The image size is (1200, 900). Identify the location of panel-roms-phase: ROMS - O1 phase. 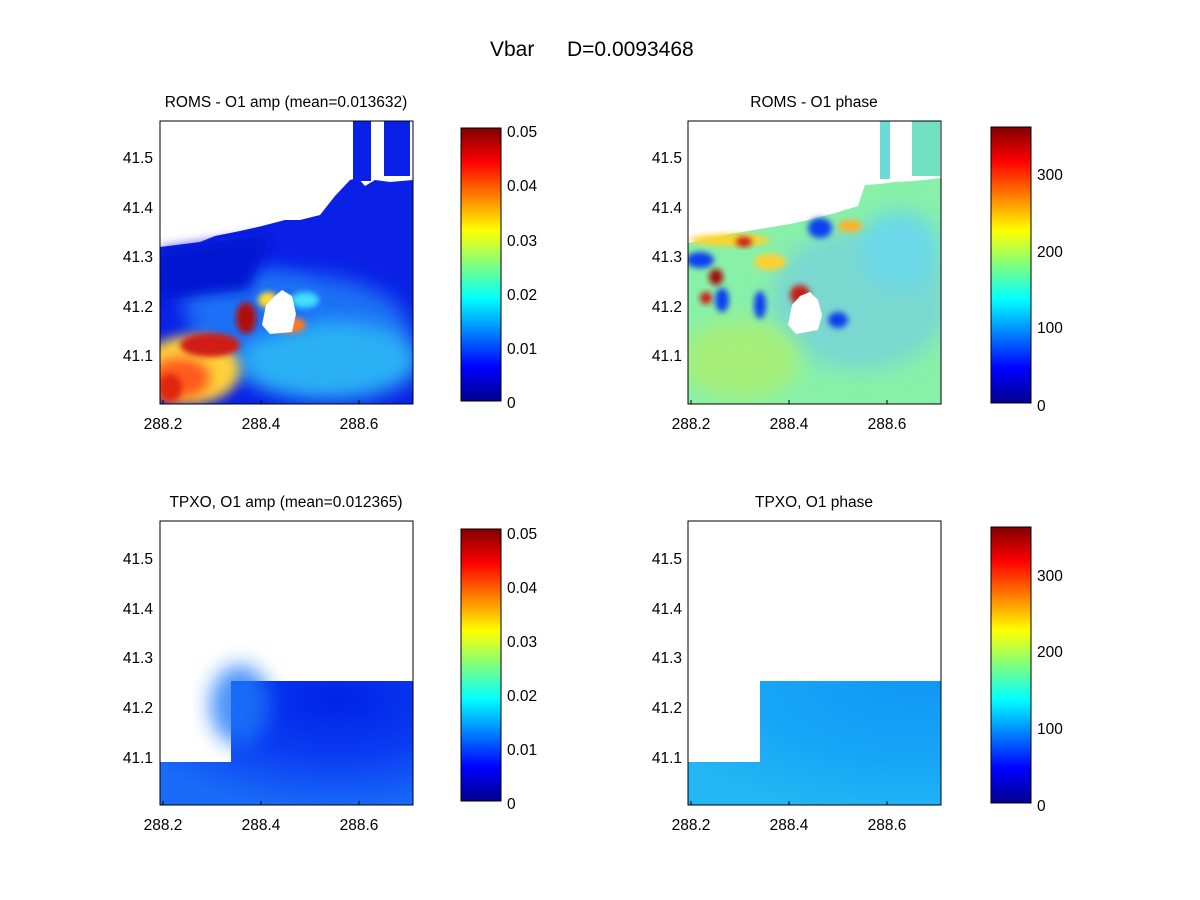
(857, 263).